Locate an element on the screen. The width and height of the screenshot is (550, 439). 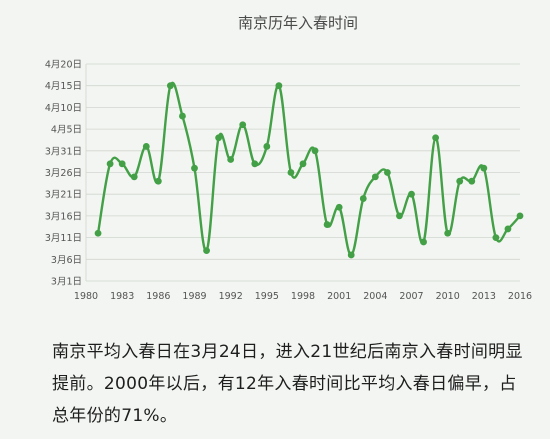
y-tick-label: 3月1日 is located at coordinates (66, 282).